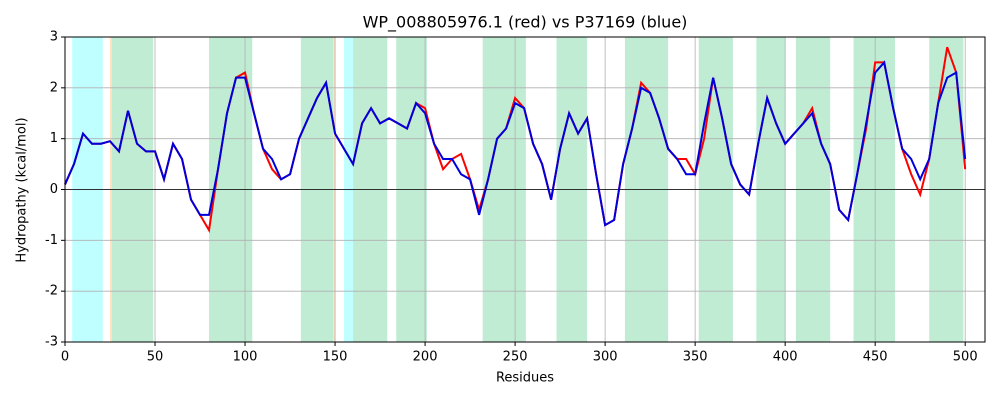  I want to click on x-tick-label: 500, so click(965, 357).